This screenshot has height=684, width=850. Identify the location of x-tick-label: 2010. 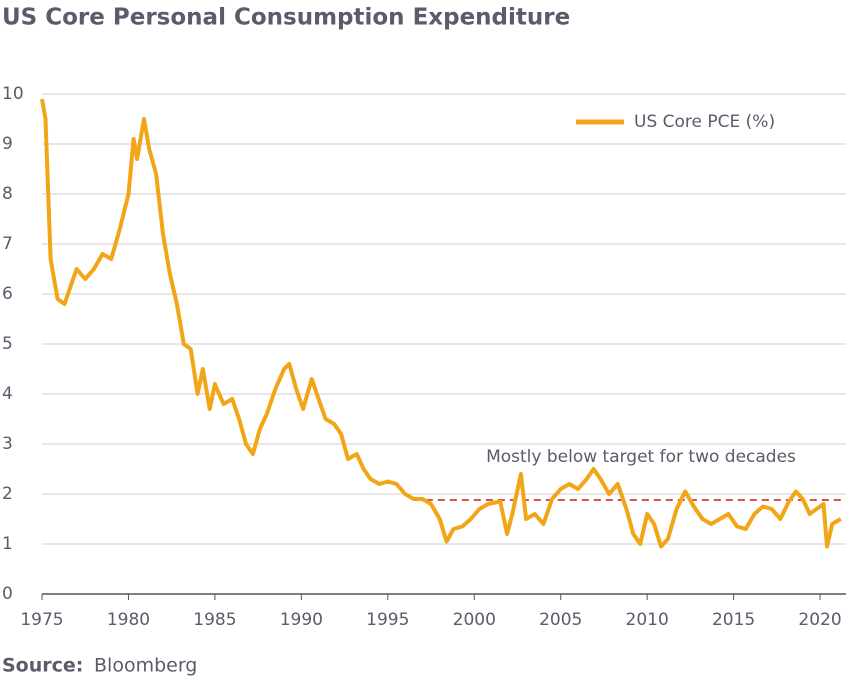
(647, 620).